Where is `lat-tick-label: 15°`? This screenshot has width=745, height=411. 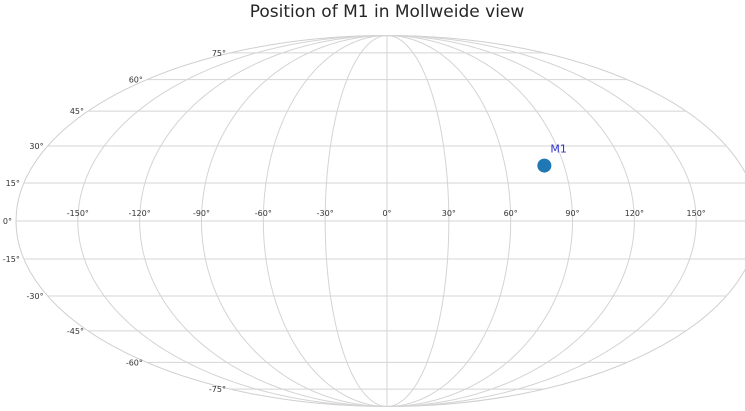 lat-tick-label: 15° is located at coordinates (13, 183).